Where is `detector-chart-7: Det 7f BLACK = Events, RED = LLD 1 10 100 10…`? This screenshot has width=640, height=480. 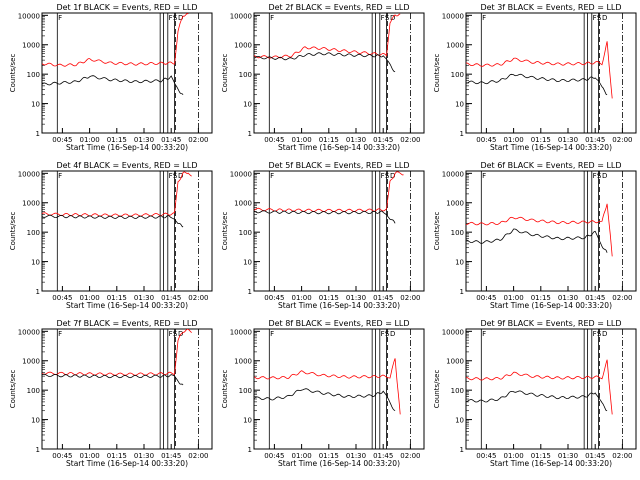
detector-chart-7: Det 7f BLACK = Events, RED = LLD 1 10 100 10… is located at coordinates (111, 393).